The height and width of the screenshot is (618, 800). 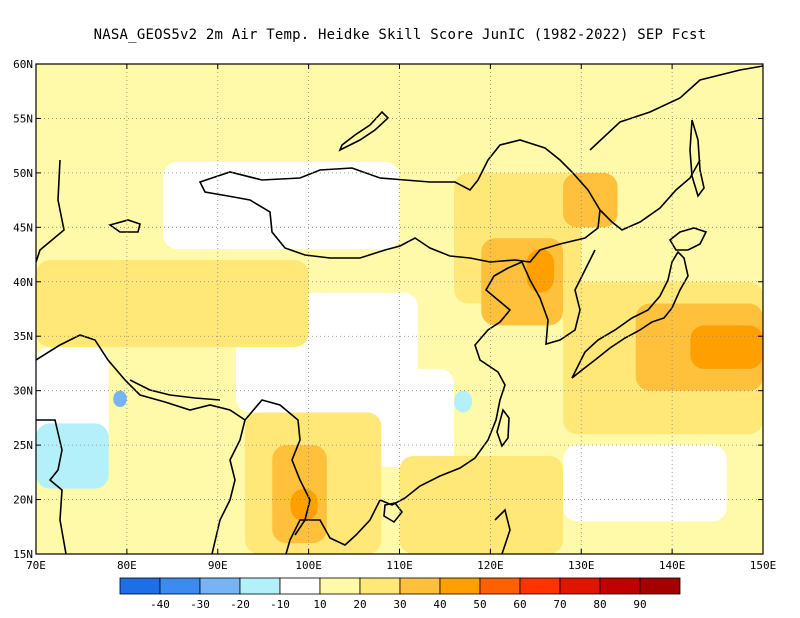 What do you see at coordinates (23, 391) in the screenshot?
I see `lat-label: 30N` at bounding box center [23, 391].